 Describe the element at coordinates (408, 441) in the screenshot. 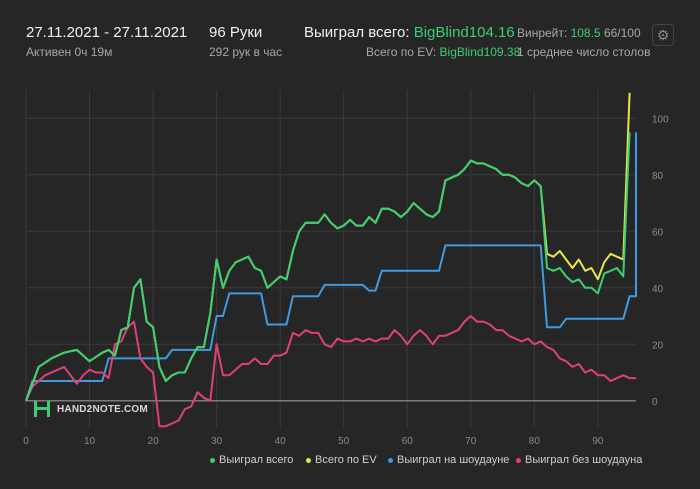

I see `x-tick-label: 60` at that location.